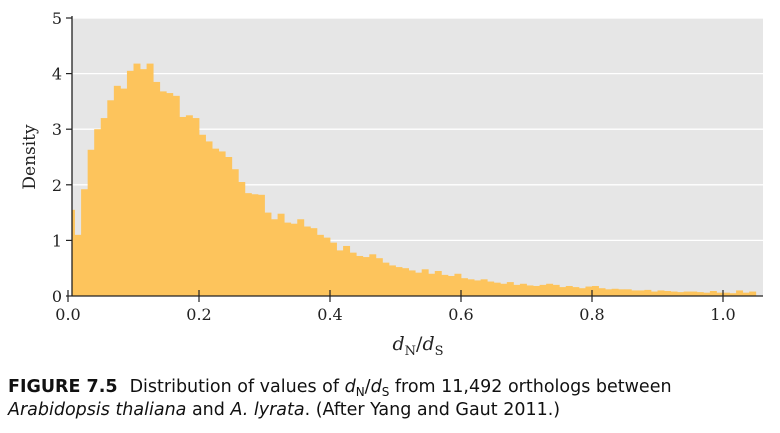 This screenshot has height=433, width=780. Describe the element at coordinates (428, 344) in the screenshot. I see `x-axis-title-var-b: d` at that location.